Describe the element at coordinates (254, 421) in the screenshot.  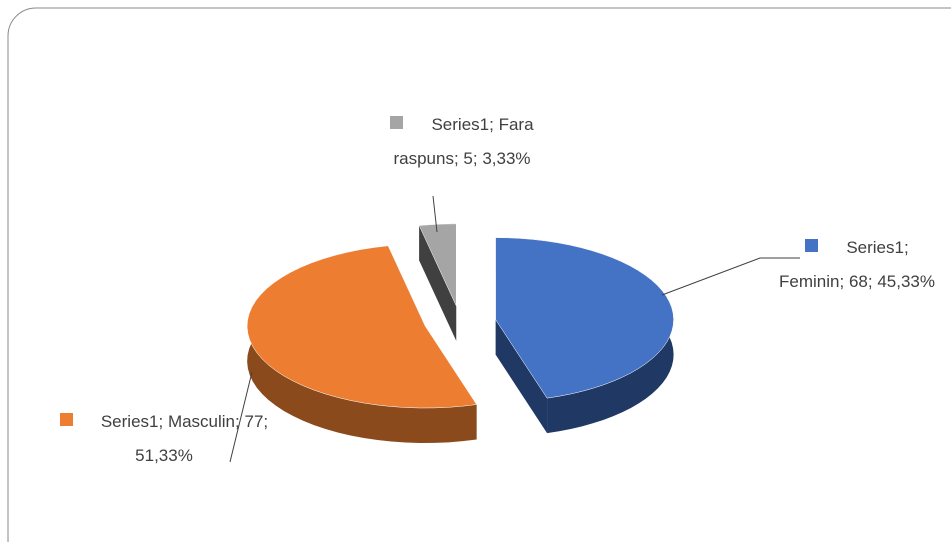
I see `value: 77` at that location.